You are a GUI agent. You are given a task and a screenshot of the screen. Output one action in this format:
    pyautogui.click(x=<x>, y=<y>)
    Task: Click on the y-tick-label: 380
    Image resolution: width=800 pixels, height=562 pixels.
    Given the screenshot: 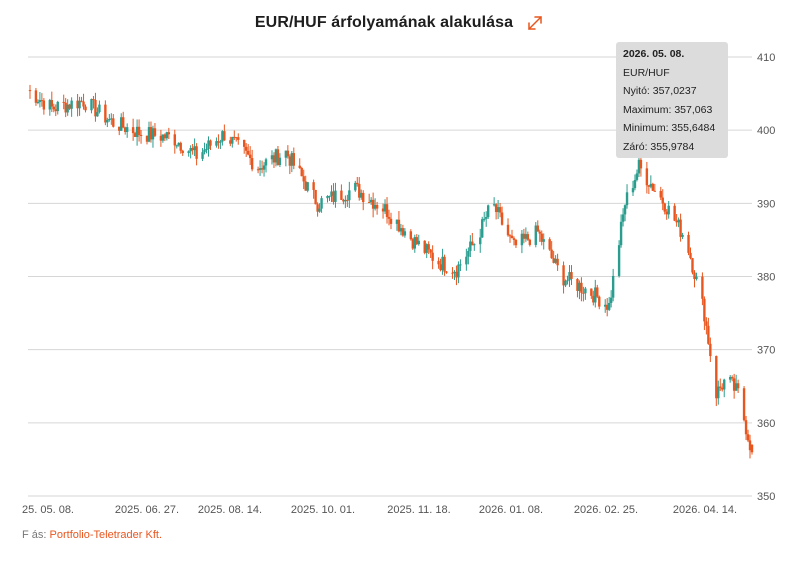 What is the action you would take?
    pyautogui.click(x=766, y=278)
    